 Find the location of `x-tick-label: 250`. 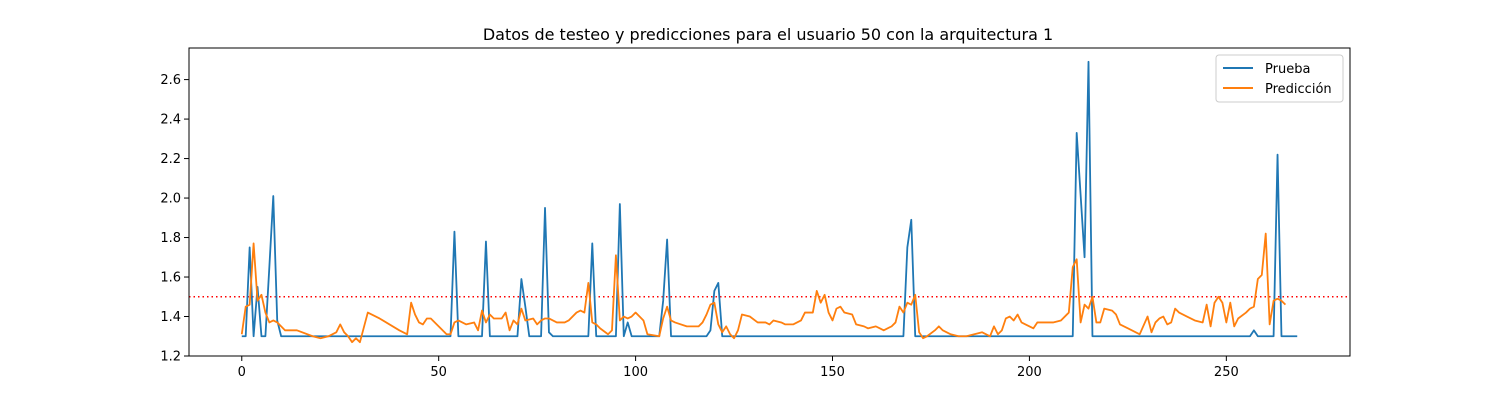

x-tick-label: 250 is located at coordinates (1226, 372).